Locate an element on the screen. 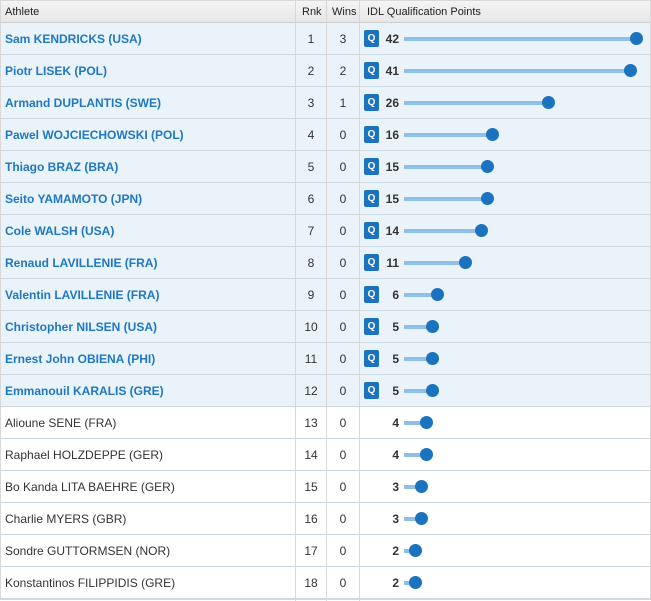 Image resolution: width=651 pixels, height=601 pixels. rank-cell: 2 is located at coordinates (311, 71).